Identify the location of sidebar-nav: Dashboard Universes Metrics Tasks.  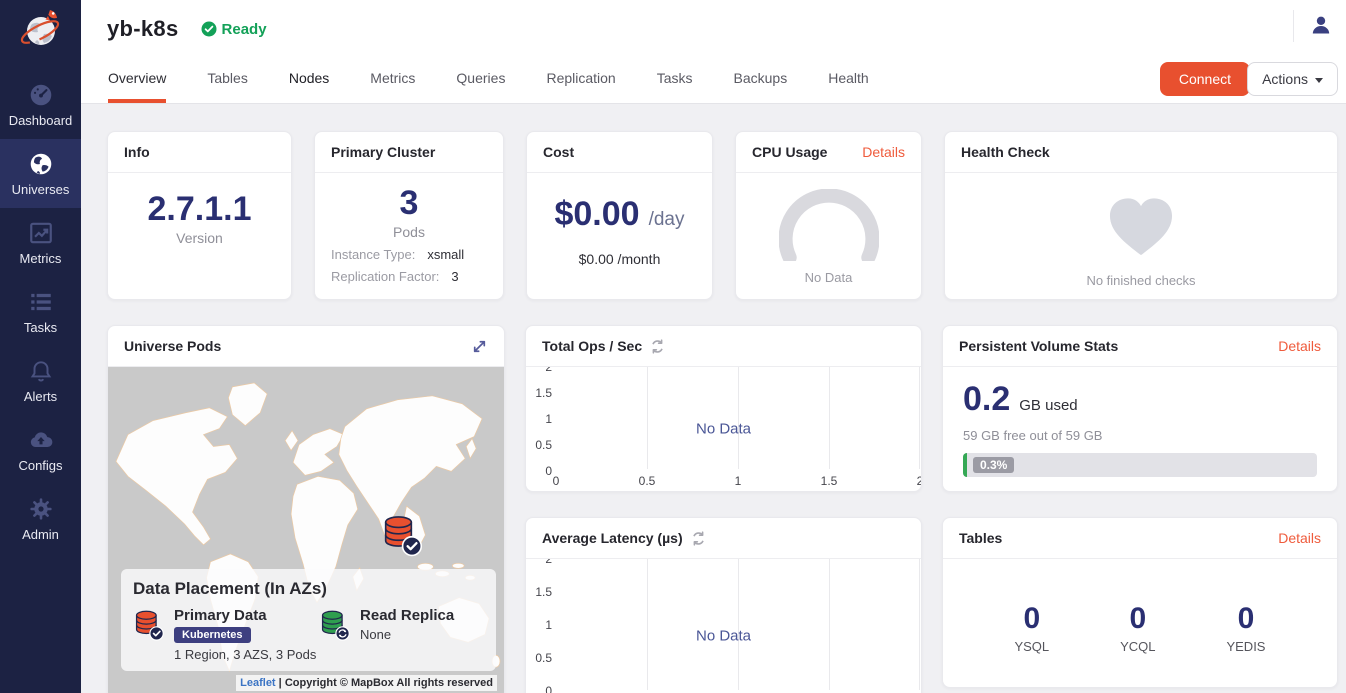
(40, 311).